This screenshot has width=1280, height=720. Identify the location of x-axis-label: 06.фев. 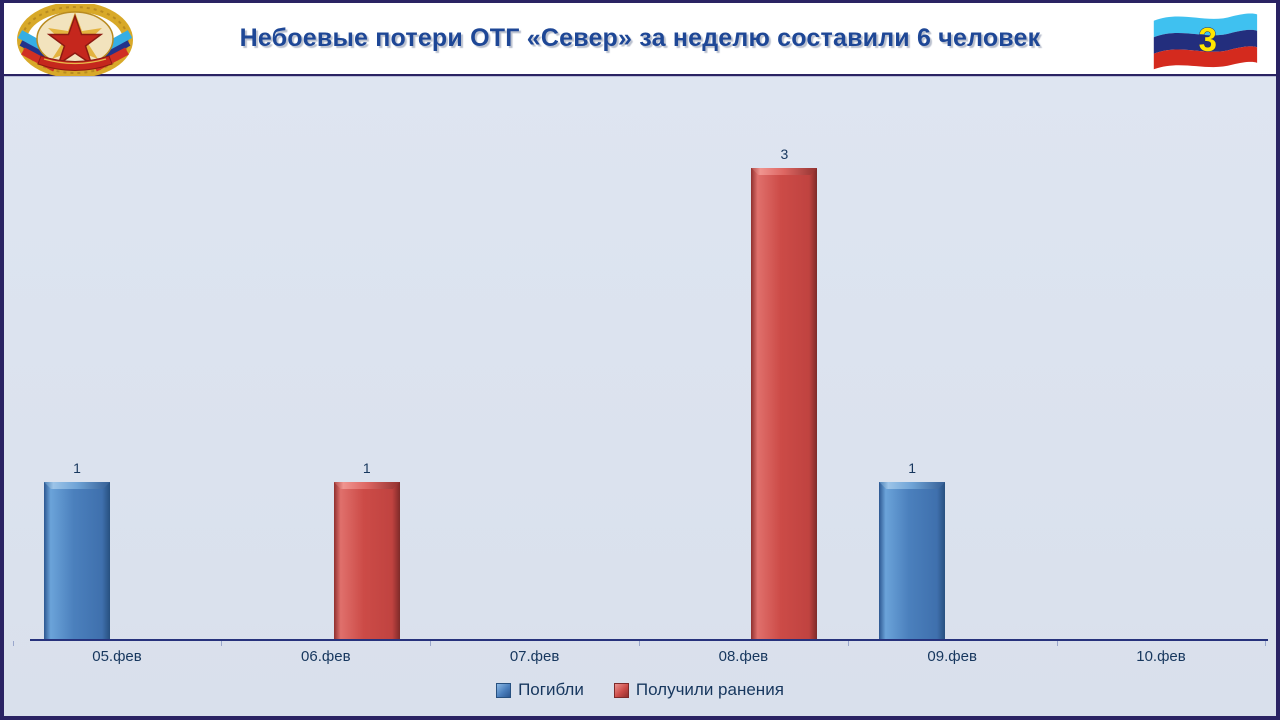
(326, 656).